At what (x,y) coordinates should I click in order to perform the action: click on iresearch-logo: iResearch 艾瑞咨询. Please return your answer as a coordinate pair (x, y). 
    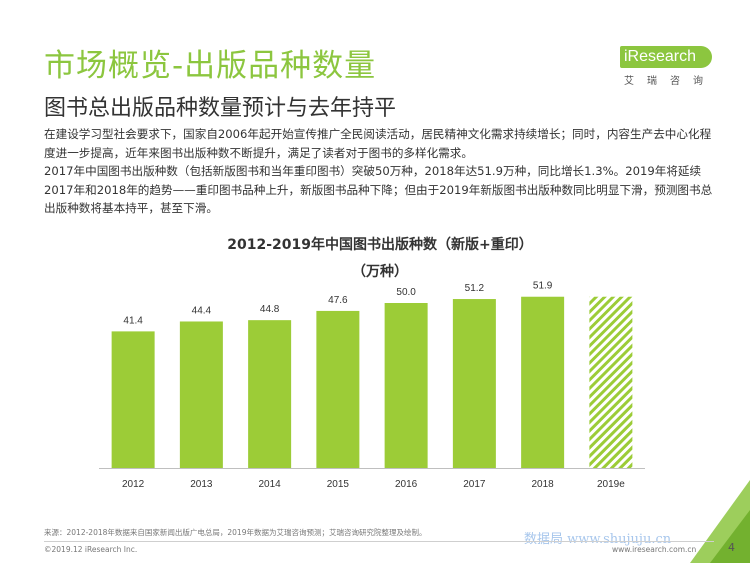
    Looking at the image, I should click on (663, 65).